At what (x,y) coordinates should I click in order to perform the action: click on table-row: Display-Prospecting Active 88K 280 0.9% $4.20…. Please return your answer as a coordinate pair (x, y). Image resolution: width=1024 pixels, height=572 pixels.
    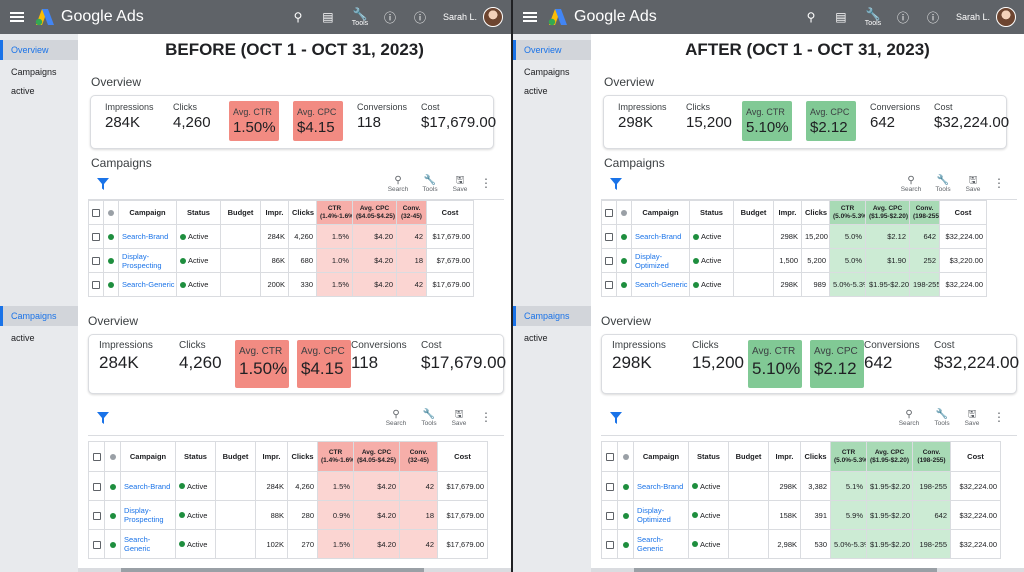
    Looking at the image, I should click on (288, 515).